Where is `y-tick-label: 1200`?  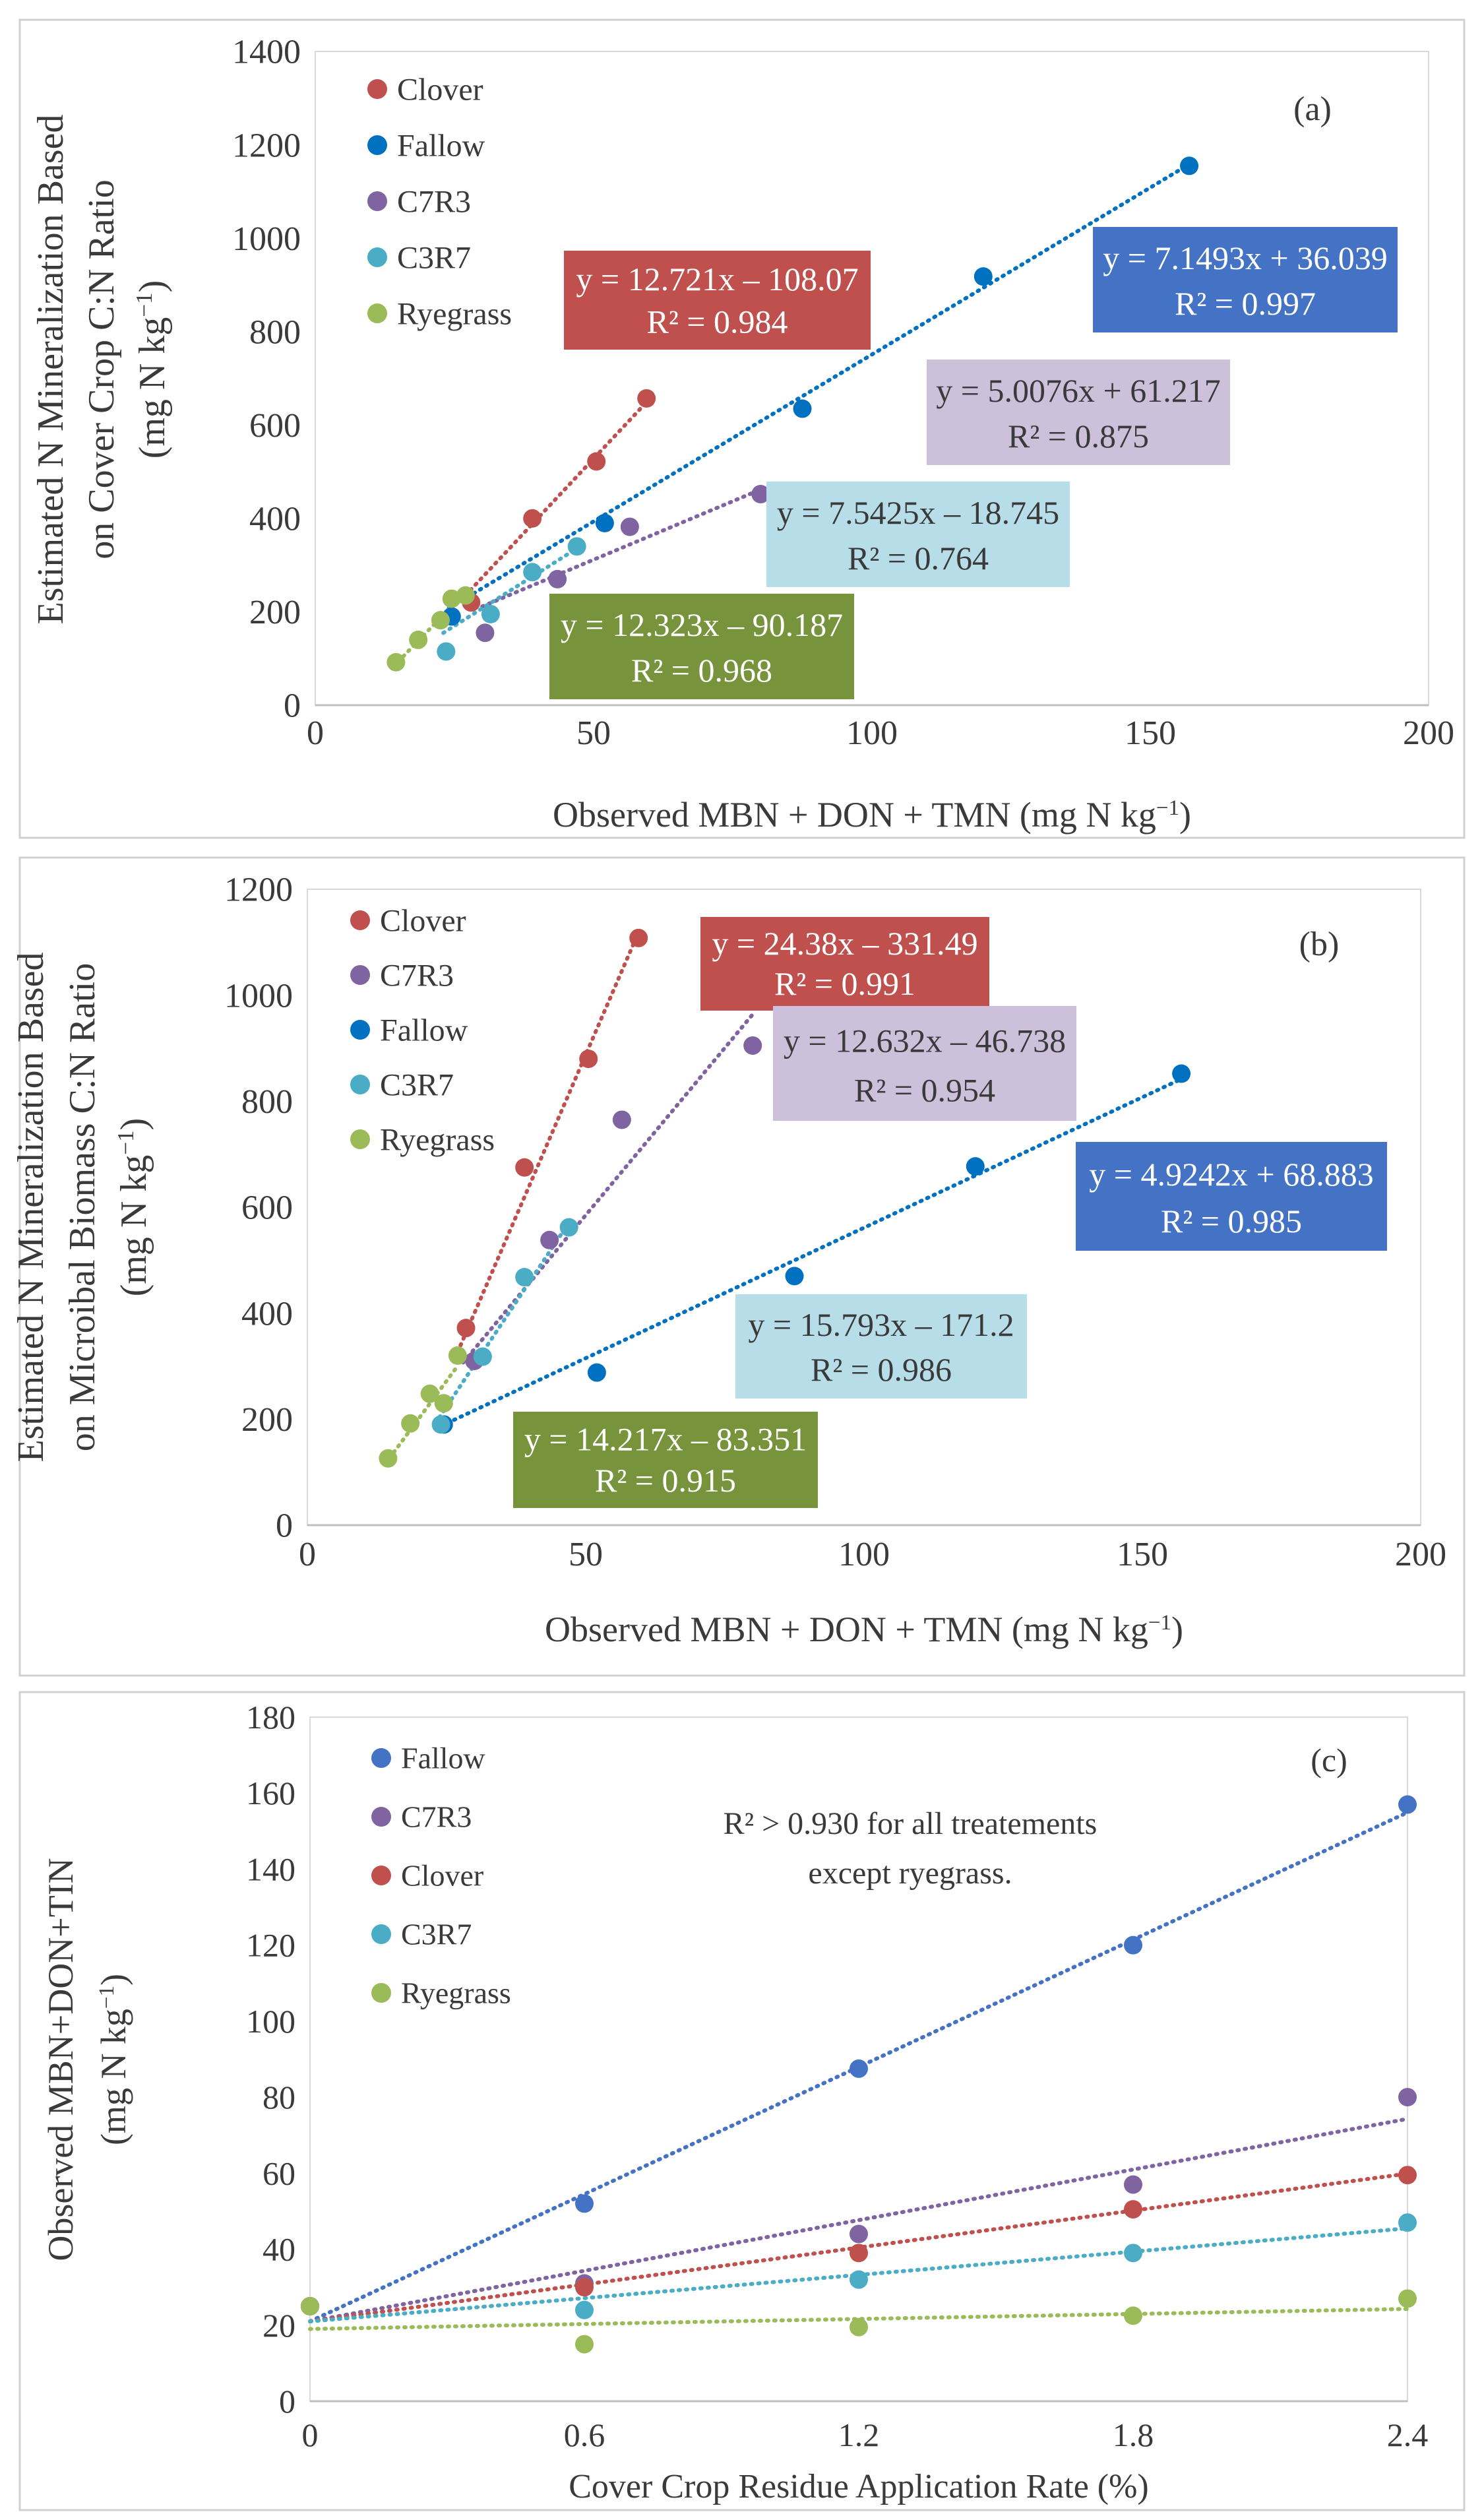 y-tick-label: 1200 is located at coordinates (266, 145).